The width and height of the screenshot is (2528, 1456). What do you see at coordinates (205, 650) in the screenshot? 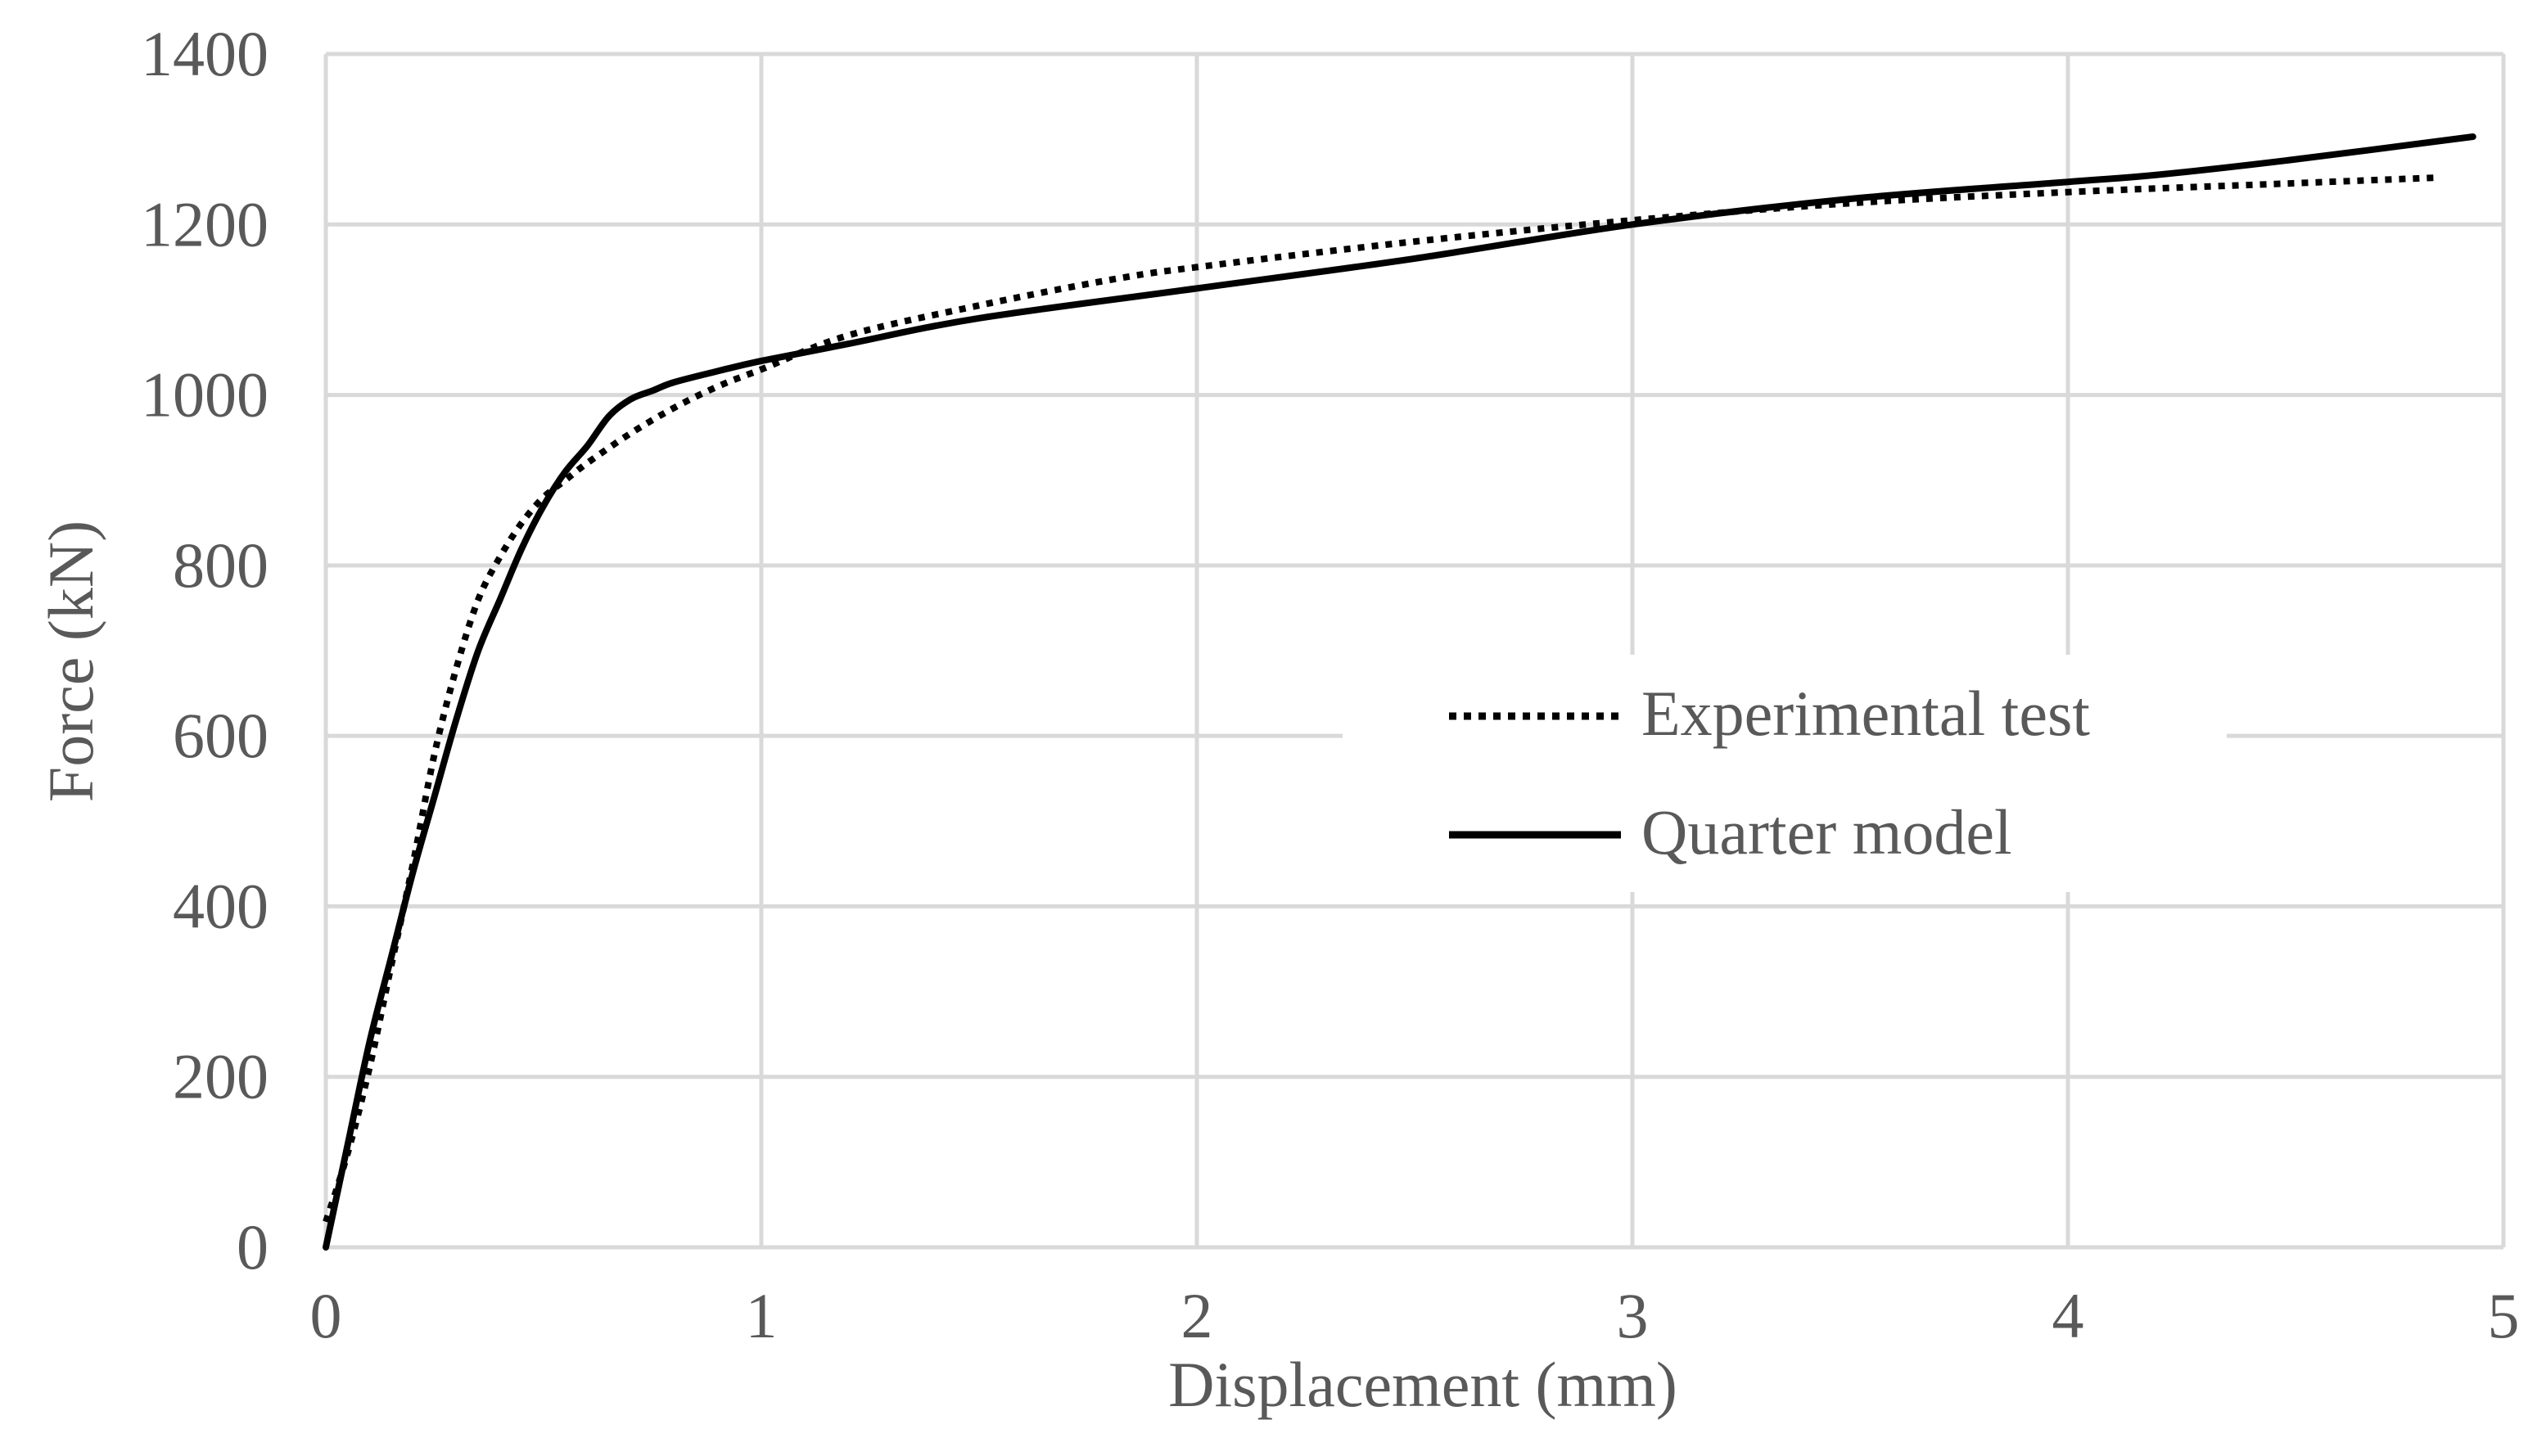
I see `y-tick-labels: 0 200 400 600 800 1000 1200 1400` at bounding box center [205, 650].